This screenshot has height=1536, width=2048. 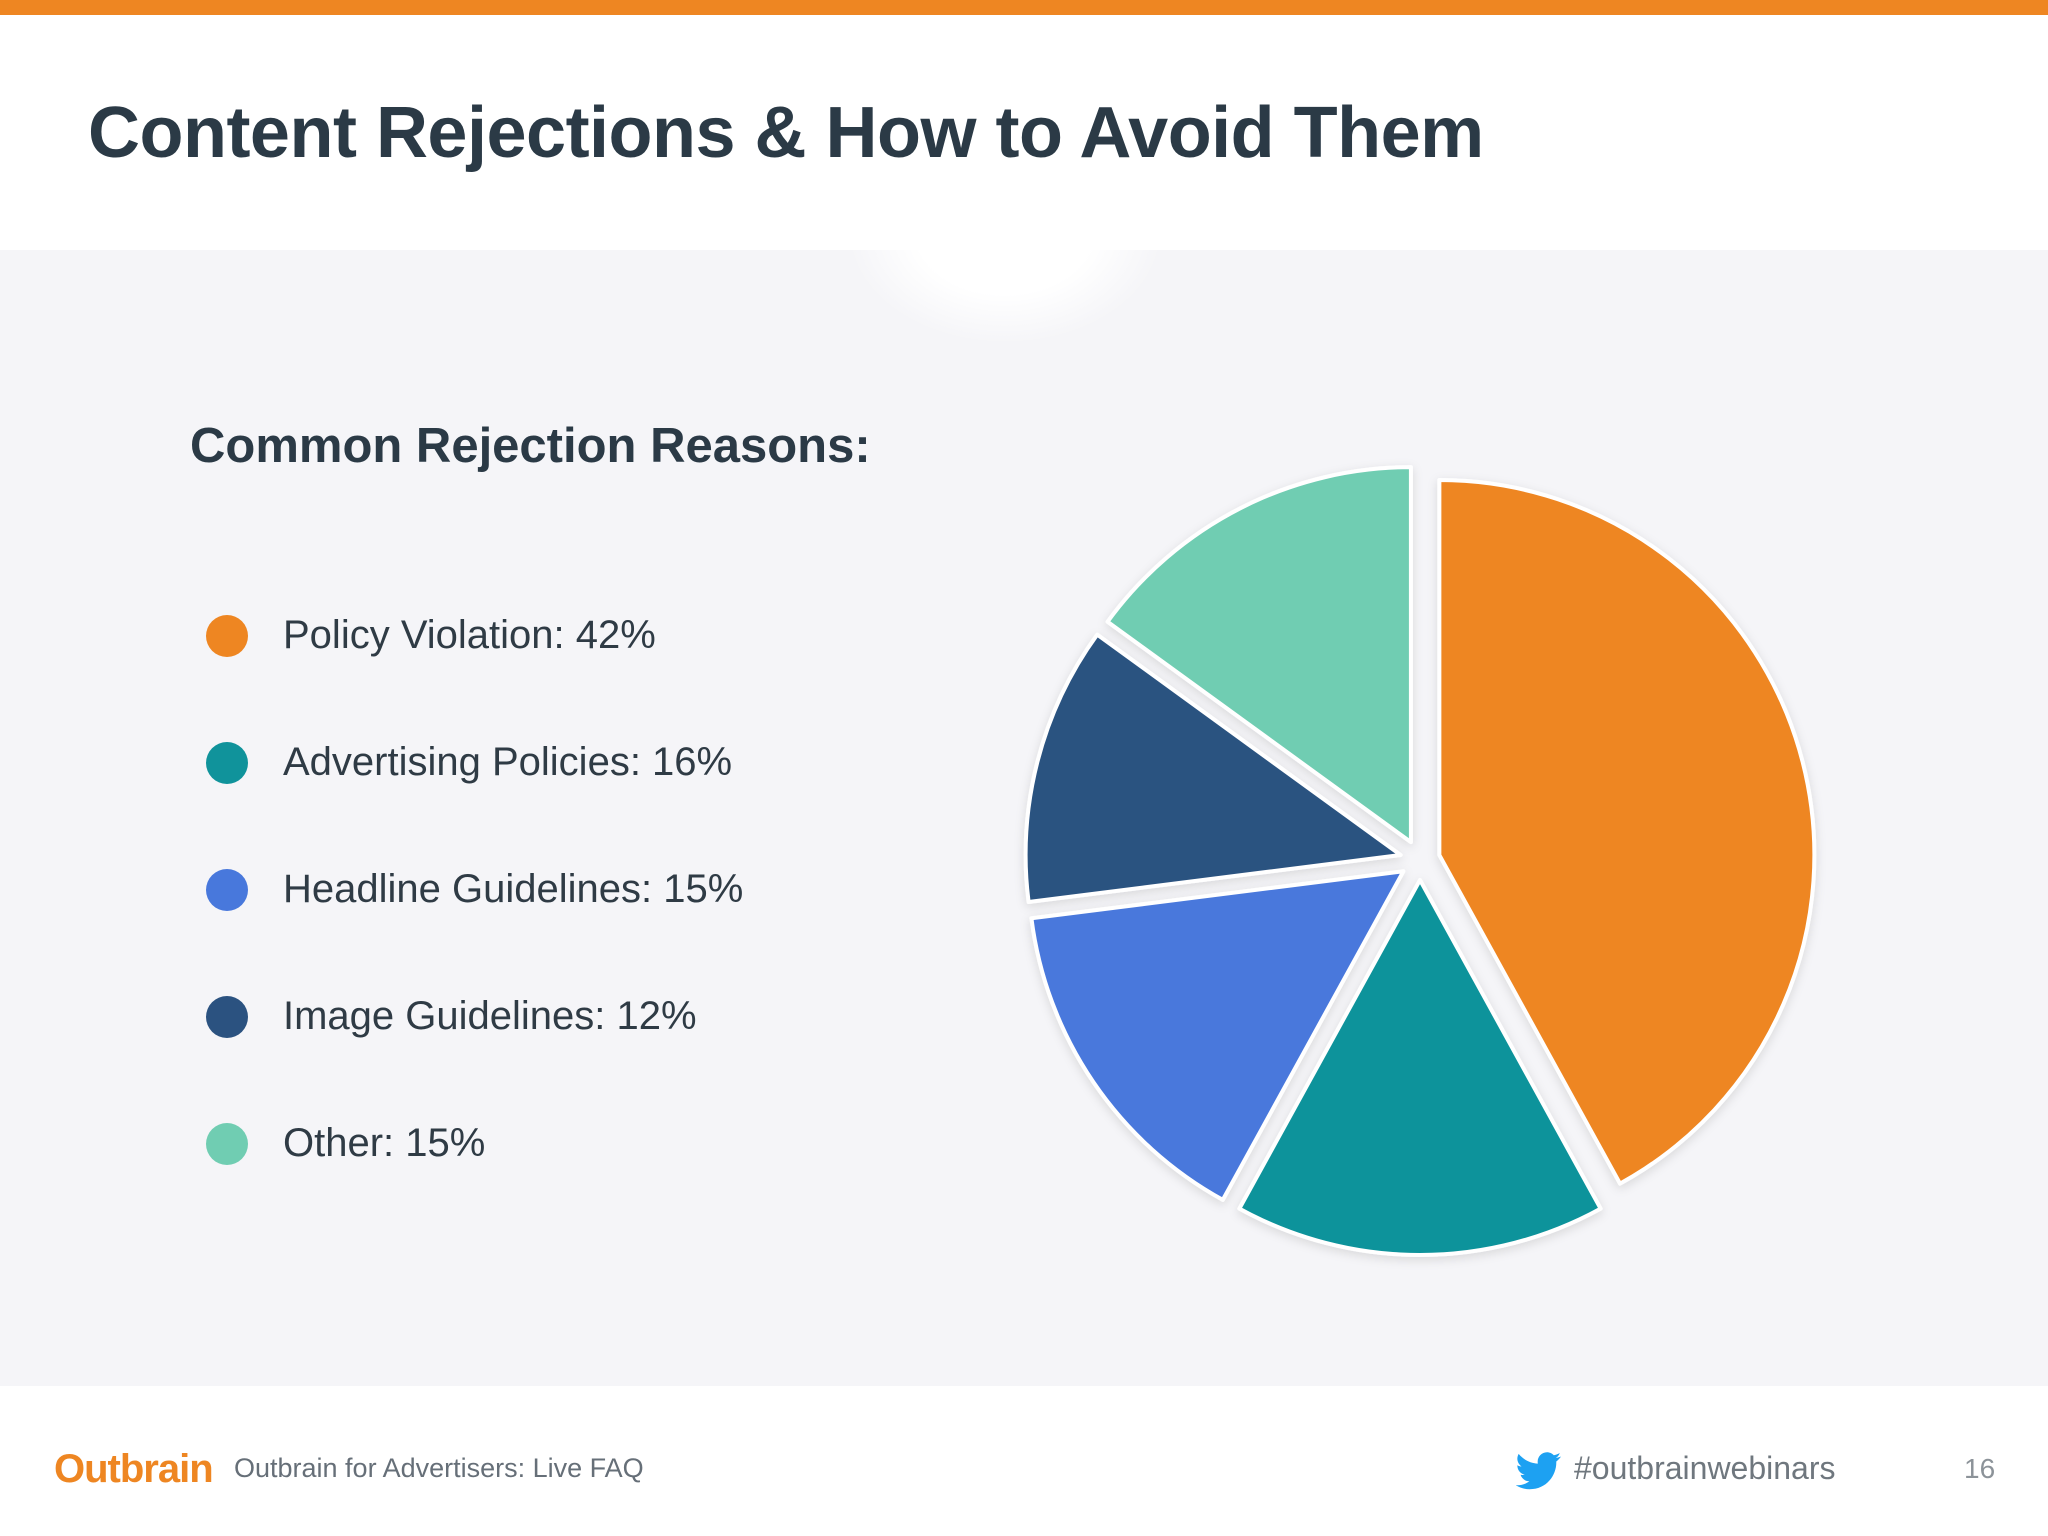 I want to click on legend-label: Image Guidelines: 12%, so click(x=490, y=1016).